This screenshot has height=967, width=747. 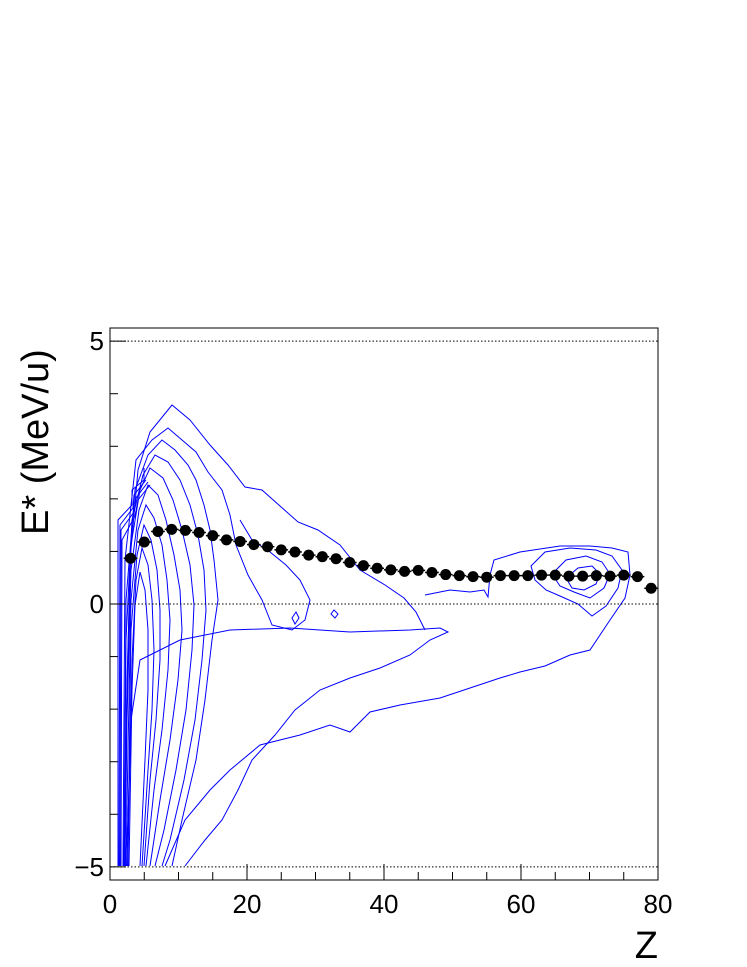 I want to click on data-markers, so click(x=390, y=558).